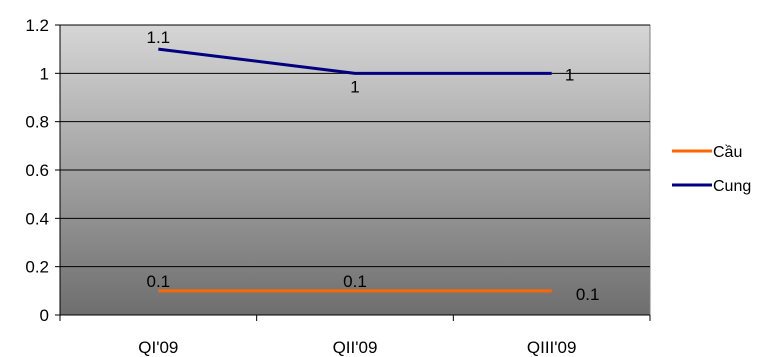 The height and width of the screenshot is (357, 772). What do you see at coordinates (37, 170) in the screenshot?
I see `y-tick-label: 0.6` at bounding box center [37, 170].